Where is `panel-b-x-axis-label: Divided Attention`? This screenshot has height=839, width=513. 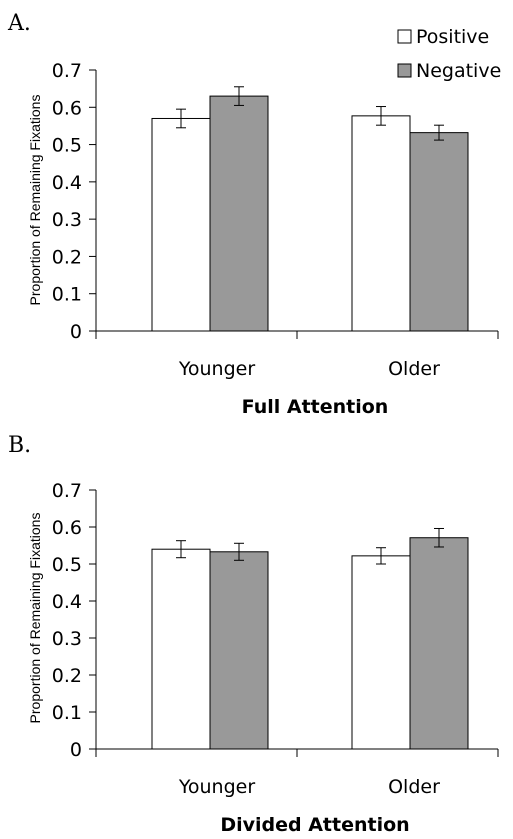
panel-b-x-axis-label: Divided Attention is located at coordinates (314, 825).